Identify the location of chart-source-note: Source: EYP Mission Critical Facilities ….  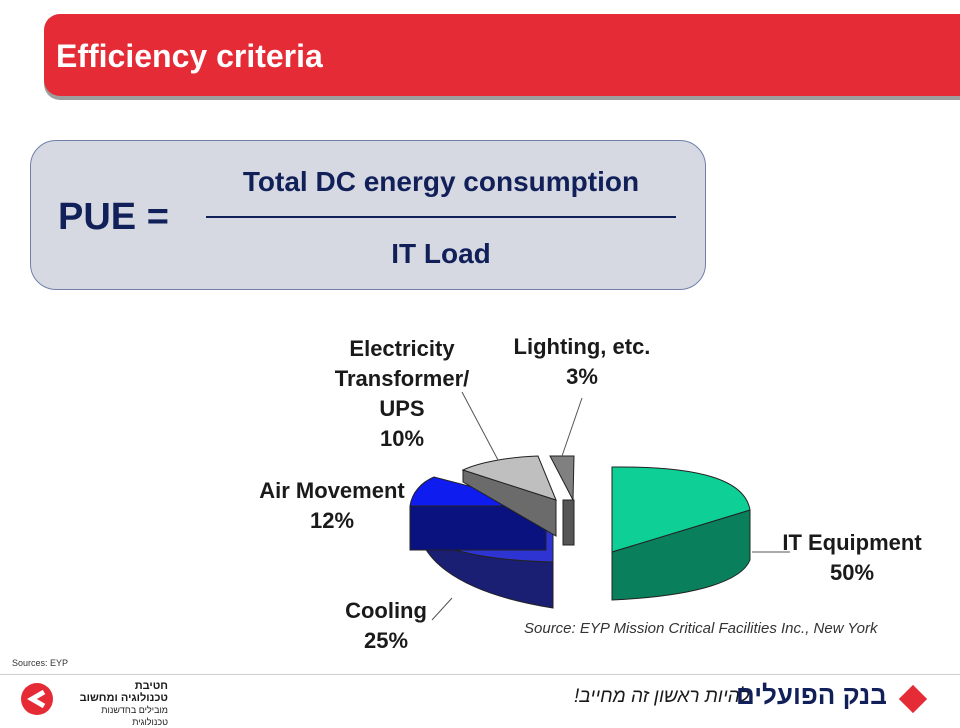
(701, 628).